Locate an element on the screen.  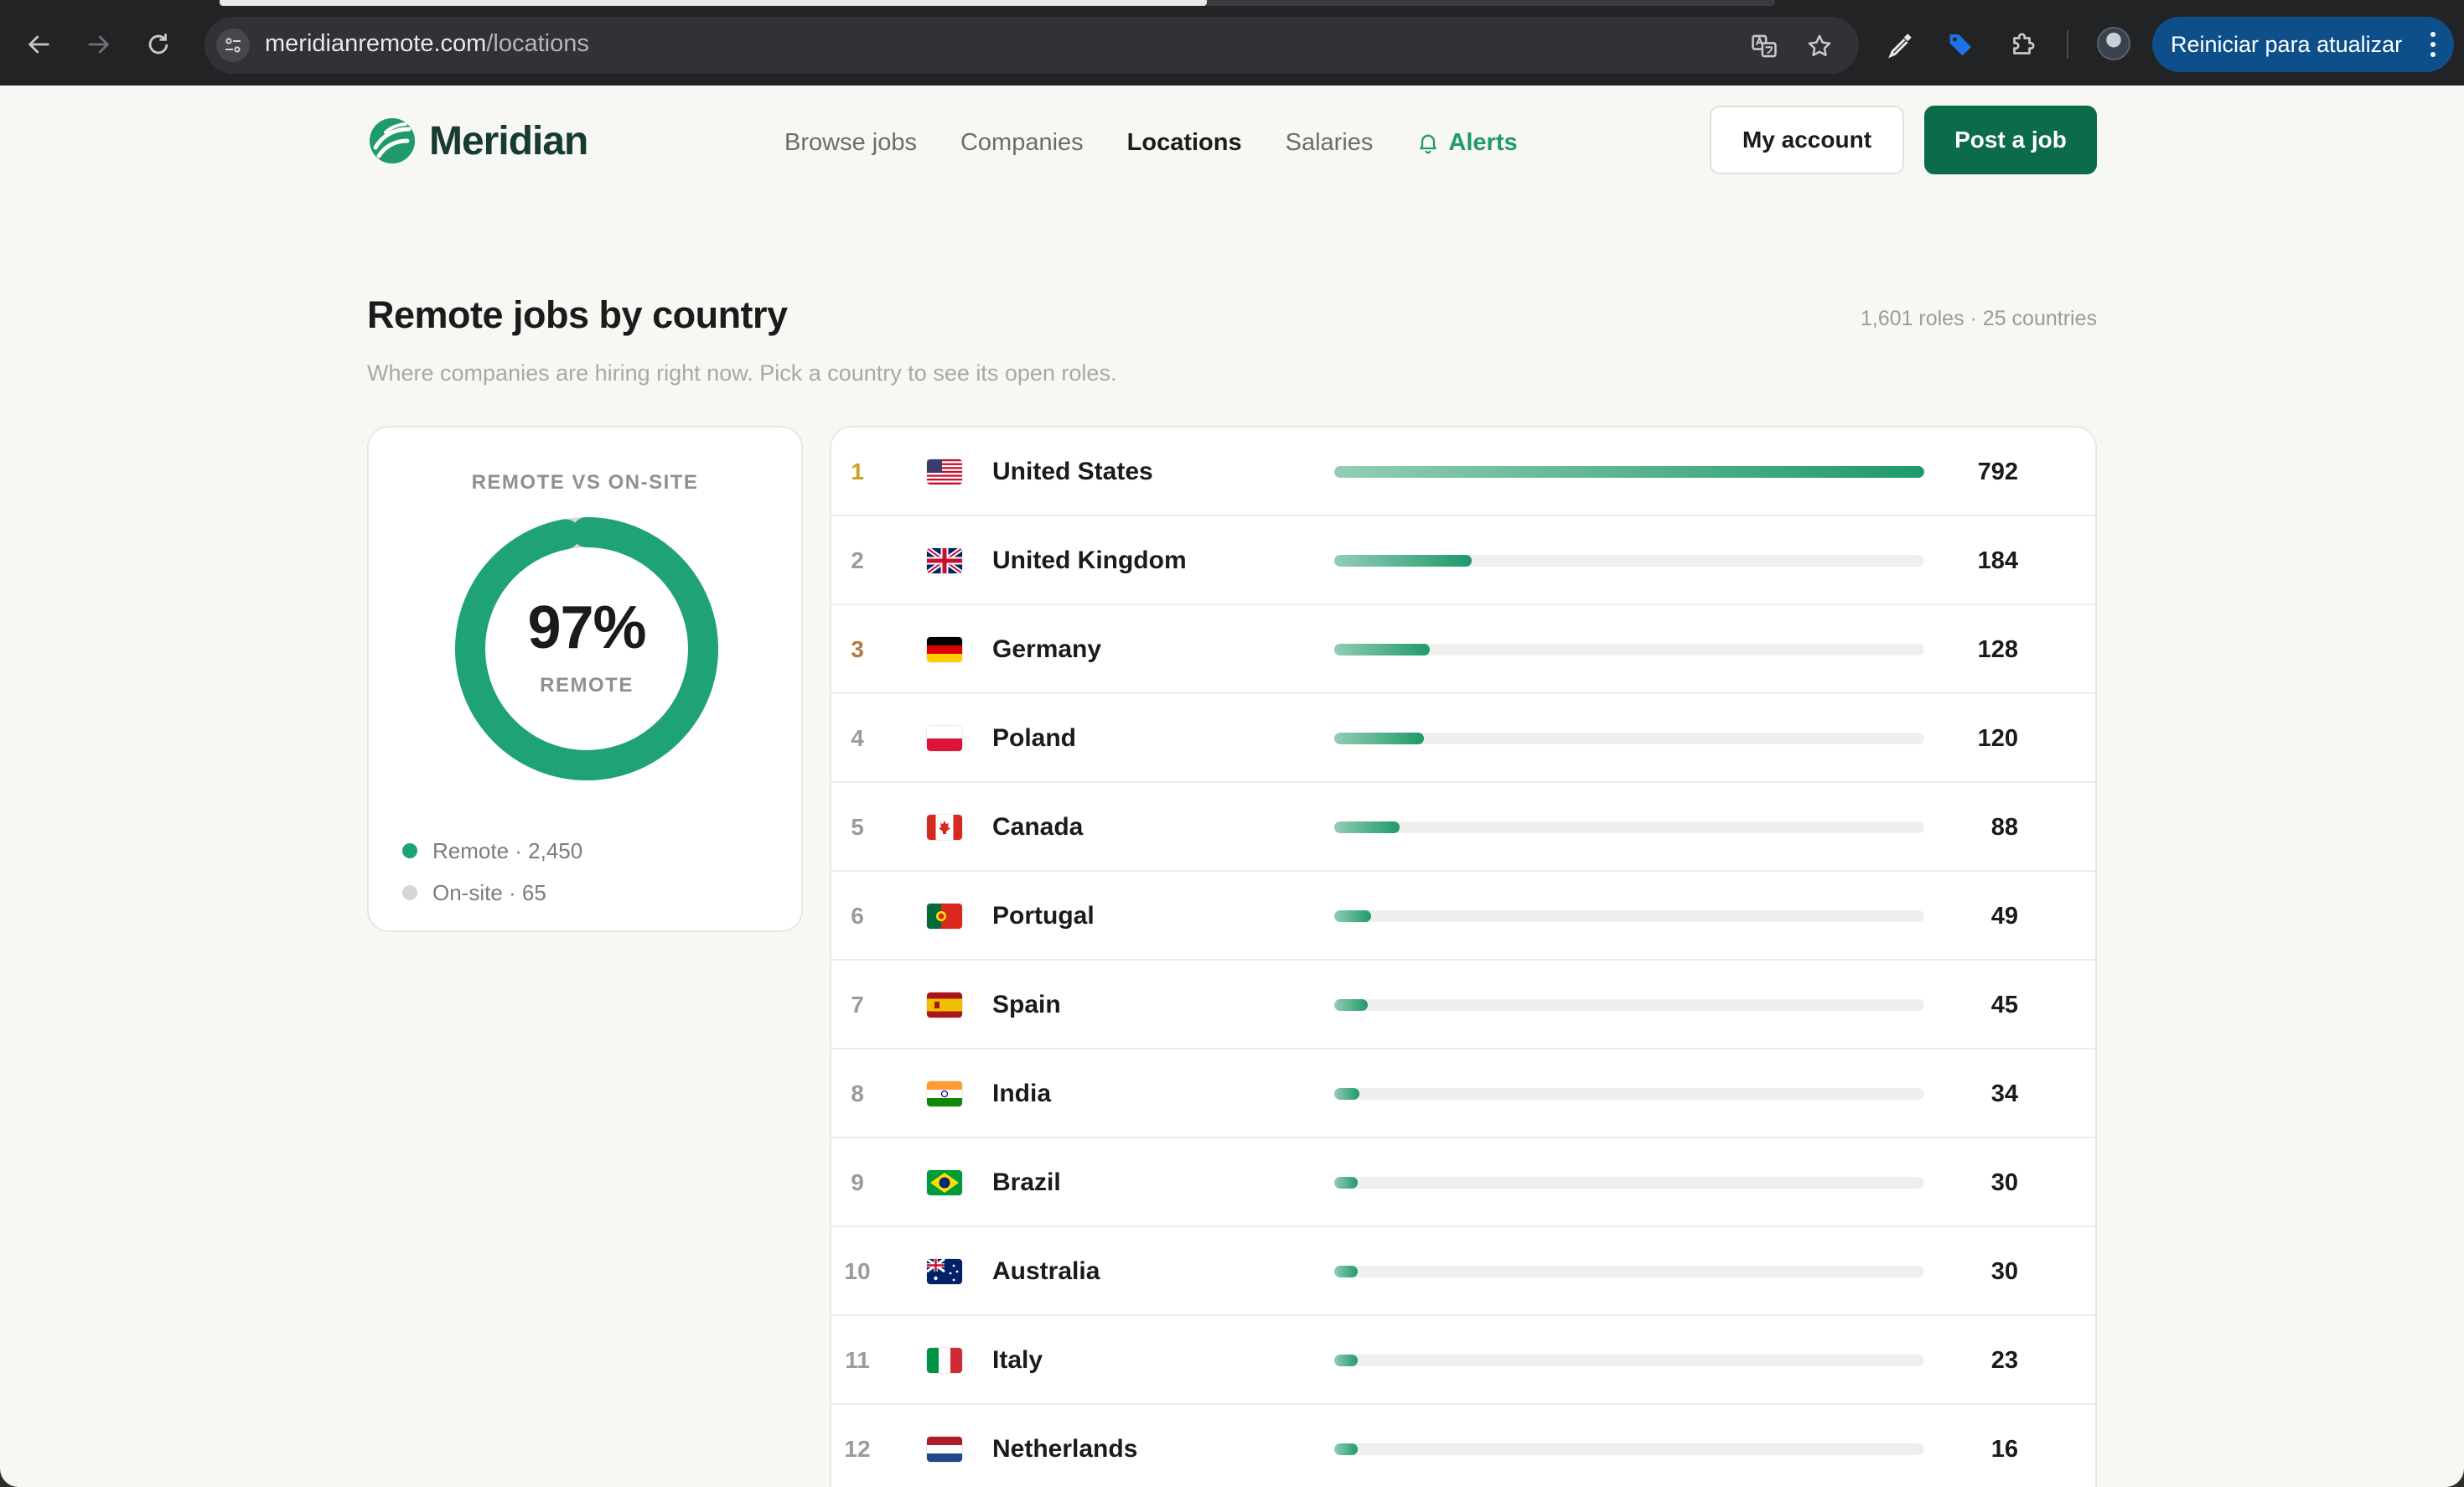
restart-to-update-button: Reiniciar para atualizar is located at coordinates (2303, 44).